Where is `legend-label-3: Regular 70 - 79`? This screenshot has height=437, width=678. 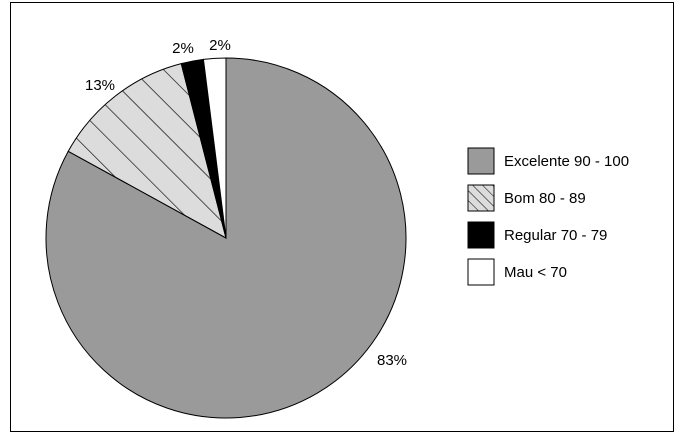
legend-label-3: Regular 70 - 79 is located at coordinates (555, 235).